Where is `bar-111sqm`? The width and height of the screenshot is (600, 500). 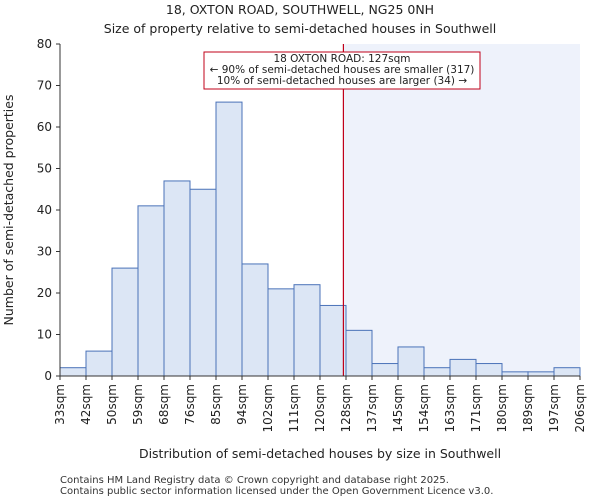 bar-111sqm is located at coordinates (307, 330).